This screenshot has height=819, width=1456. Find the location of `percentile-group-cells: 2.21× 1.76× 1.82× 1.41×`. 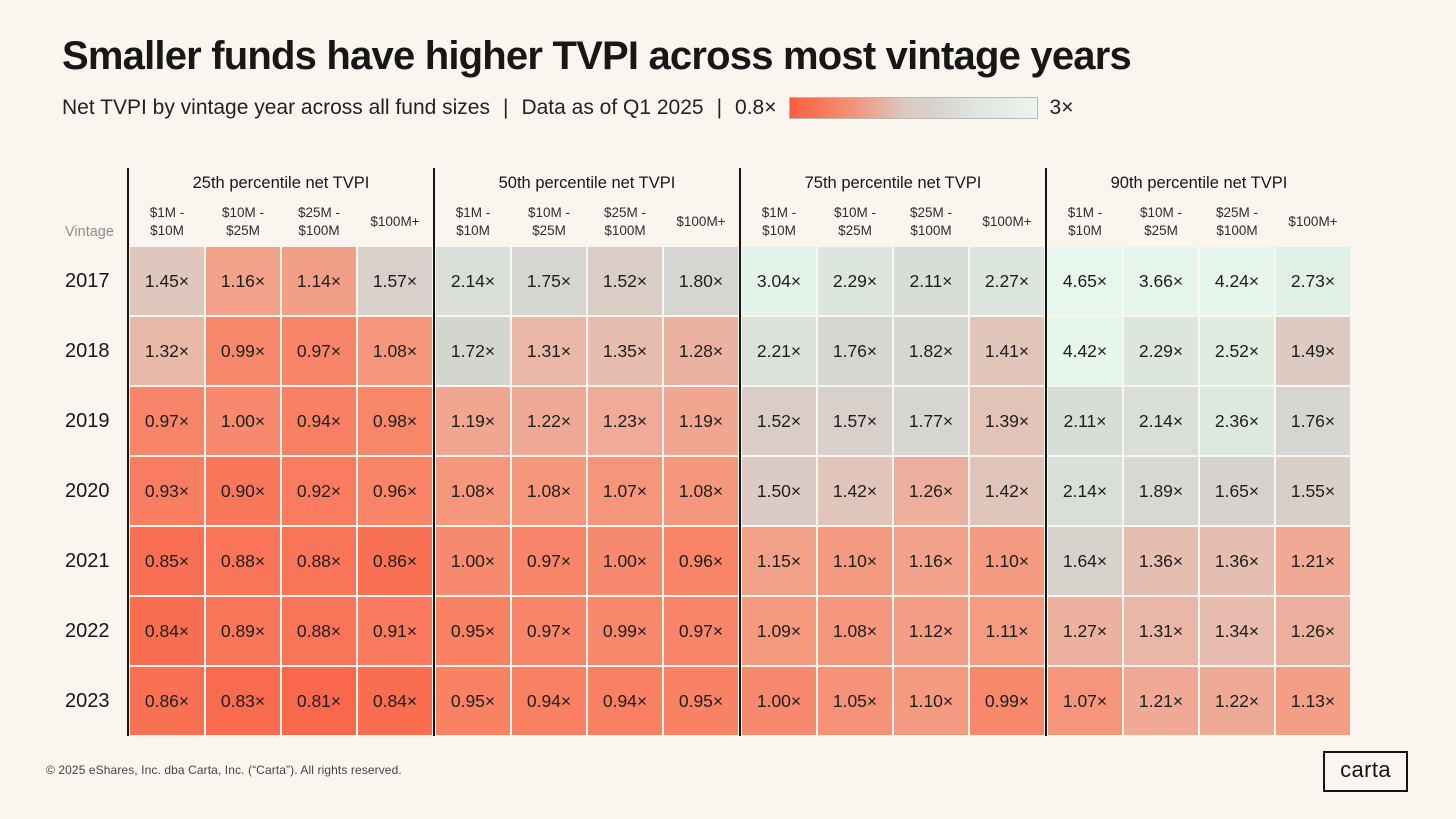

percentile-group-cells: 2.21× 1.76× 1.82× 1.41× is located at coordinates (892, 351).